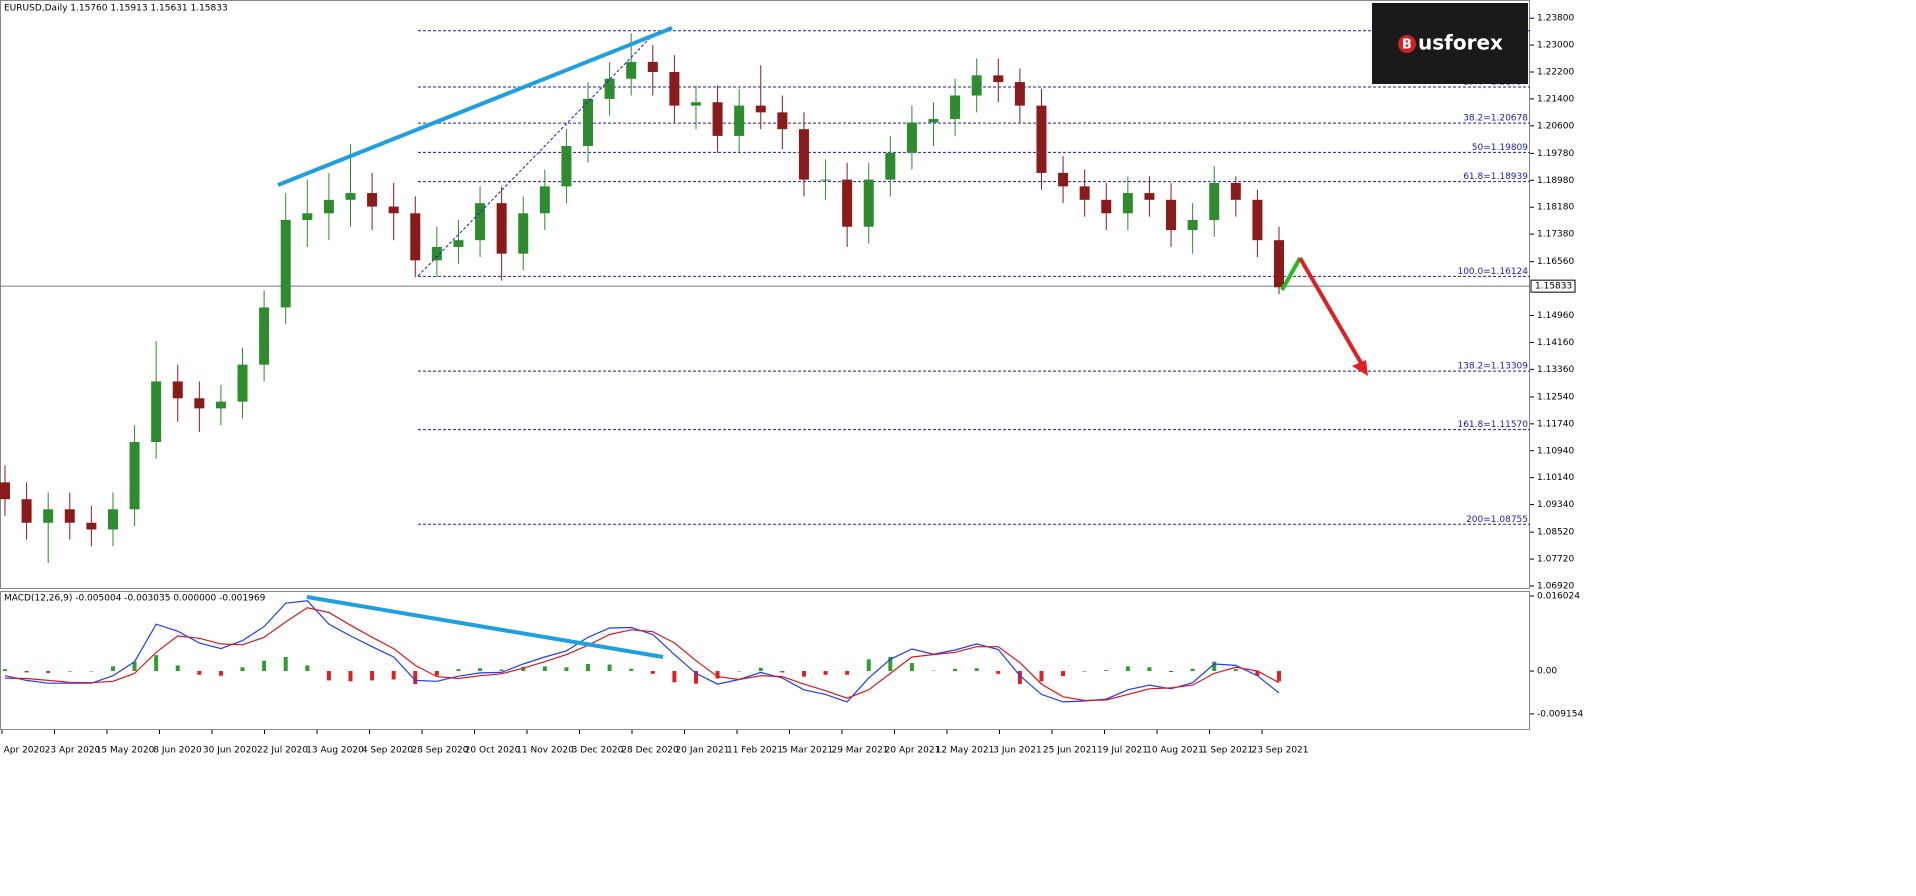 Image resolution: width=1916 pixels, height=896 pixels. Describe the element at coordinates (388, 751) in the screenshot. I see `x-tick-label: 4 Sep 2020` at that location.